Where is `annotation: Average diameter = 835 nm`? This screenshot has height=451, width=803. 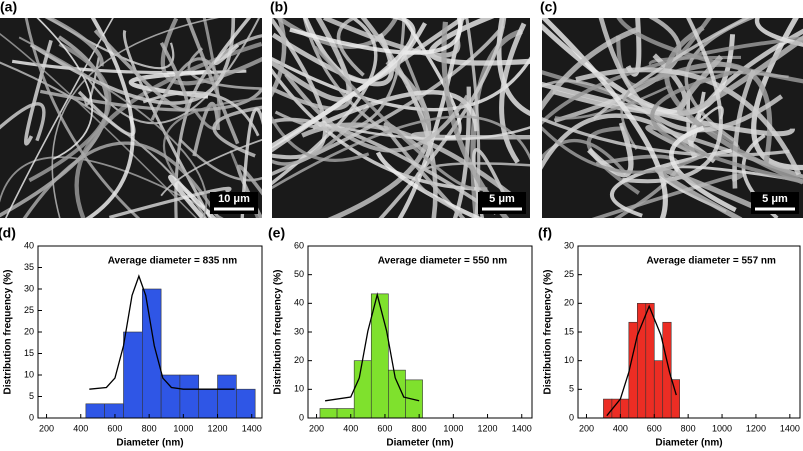
annotation: Average diameter = 835 nm is located at coordinates (173, 261).